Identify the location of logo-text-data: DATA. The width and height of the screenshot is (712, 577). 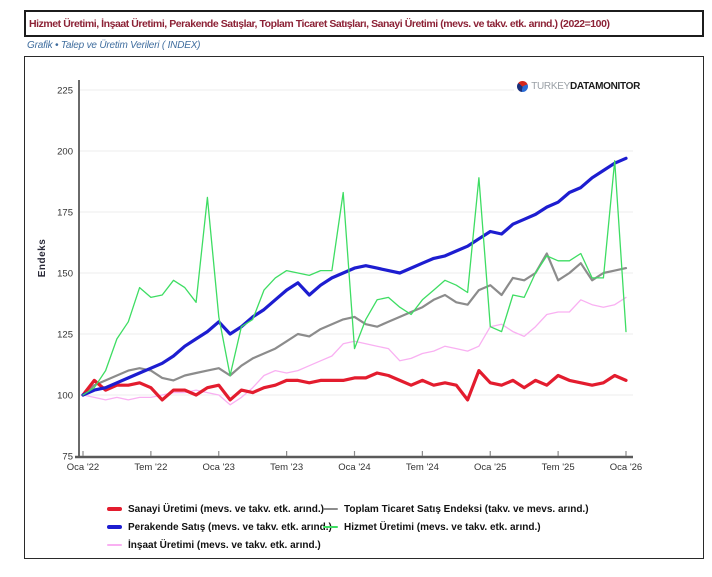
(582, 86).